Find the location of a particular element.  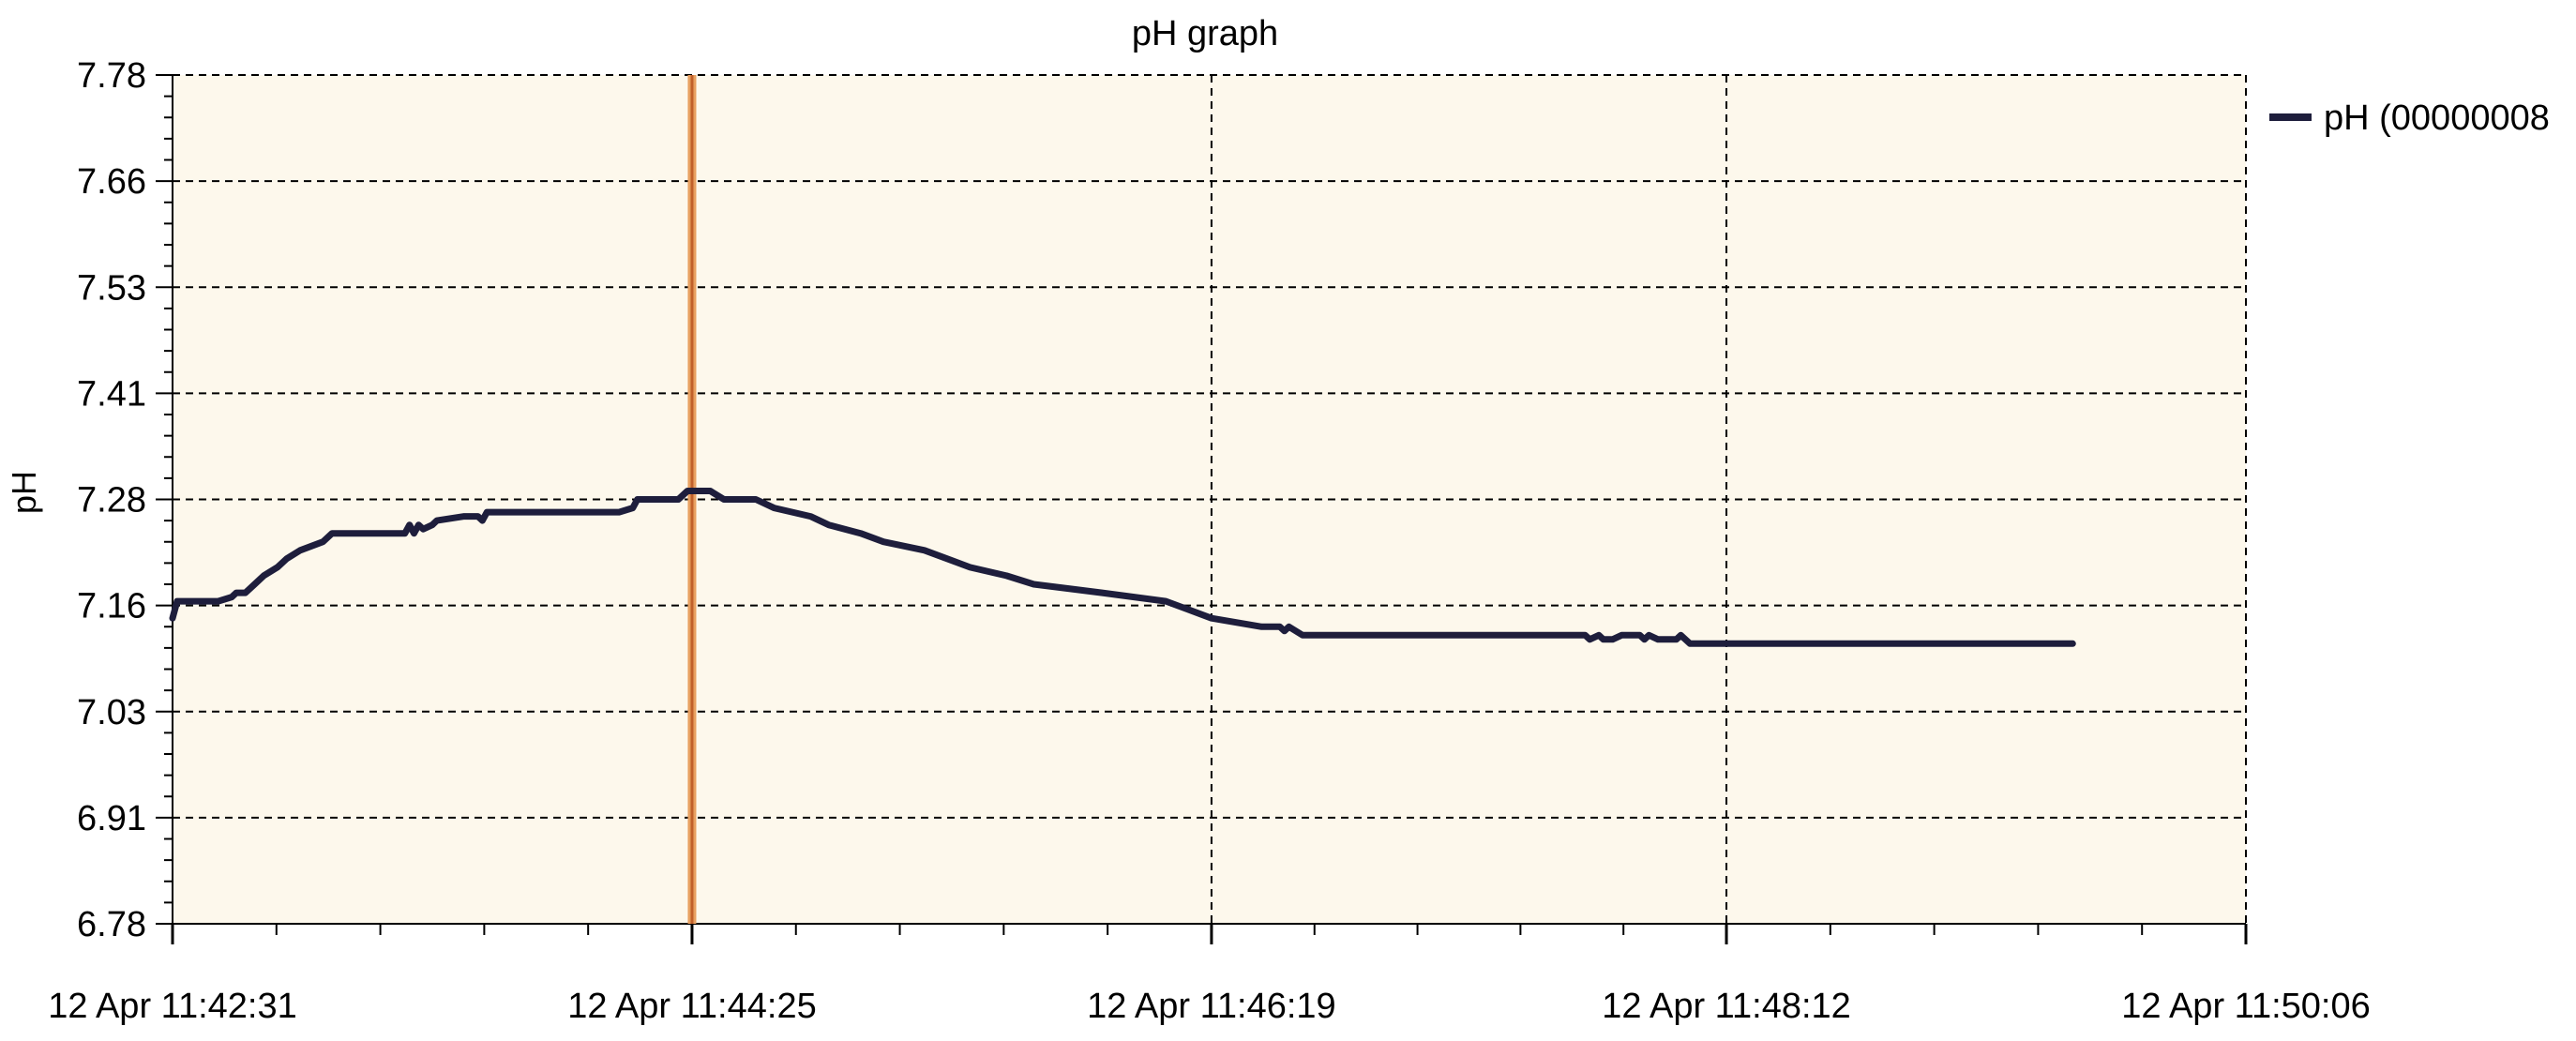

chart-title: pH graph is located at coordinates (1205, 33).